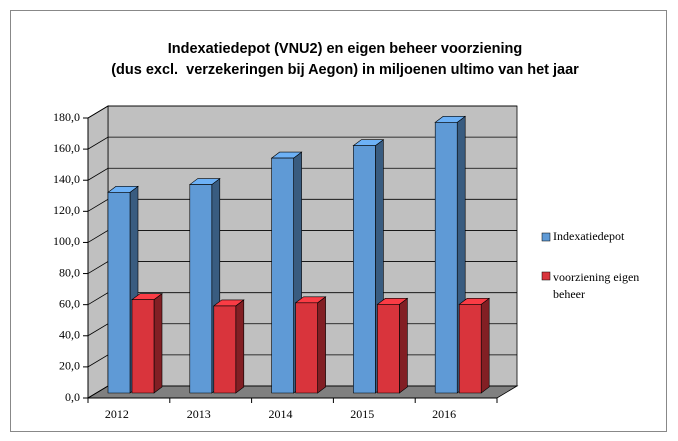 This screenshot has height=441, width=678. What do you see at coordinates (589, 236) in the screenshot?
I see `legend-label: Indexatiedepot` at bounding box center [589, 236].